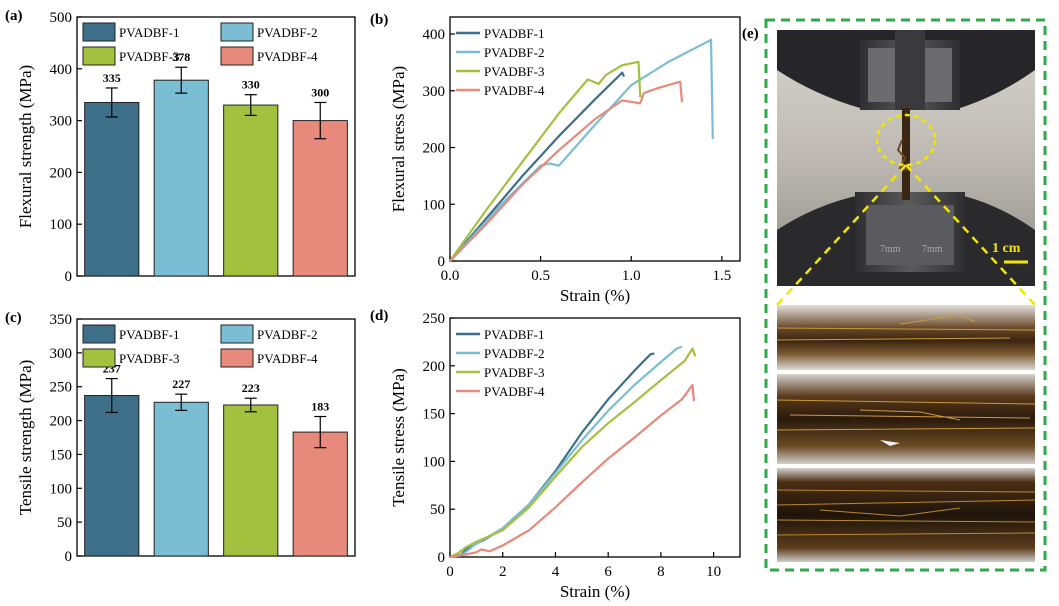 Image resolution: width=1059 pixels, height=606 pixels. Describe the element at coordinates (181, 384) in the screenshot. I see `data-label: 227` at that location.